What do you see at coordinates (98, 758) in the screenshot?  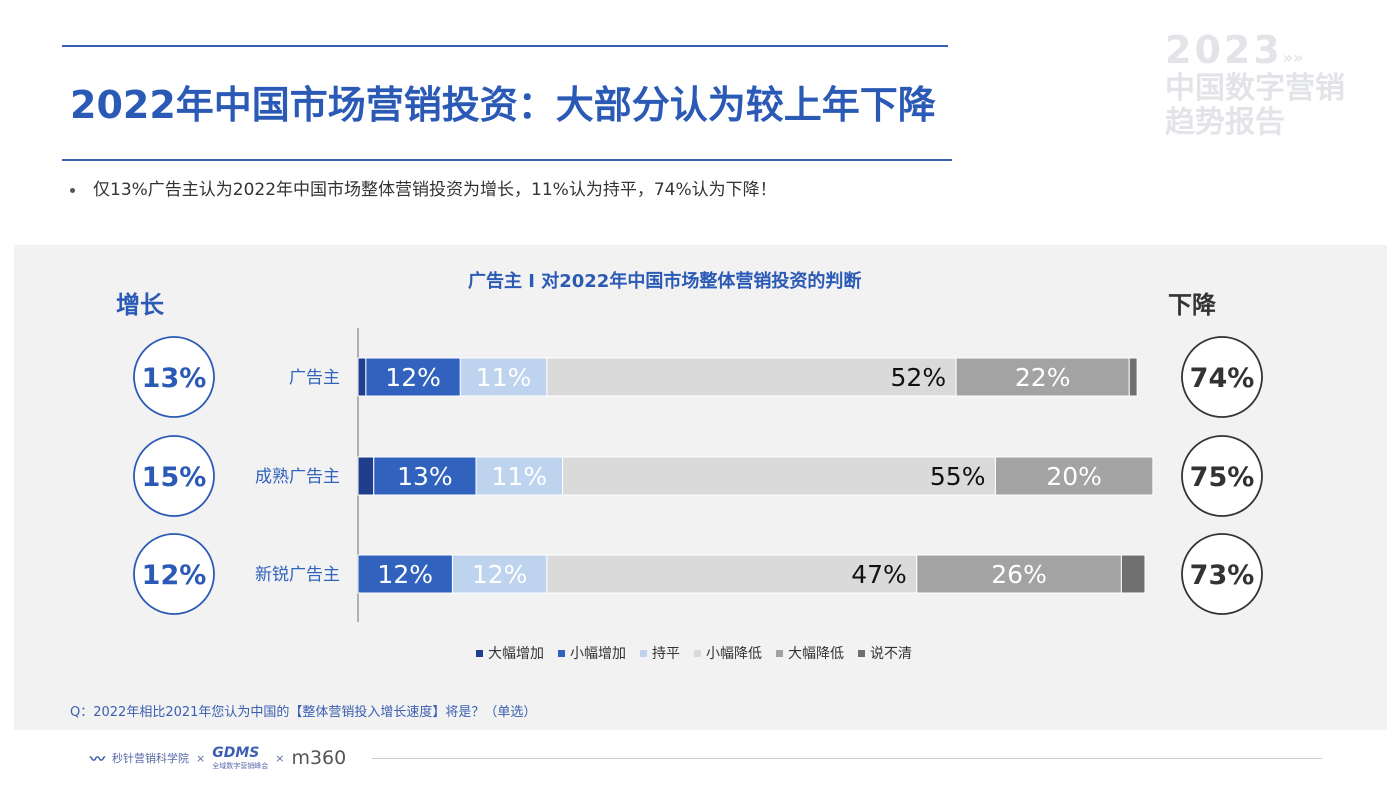 I see `miaozhen-logo-icon: 〰` at bounding box center [98, 758].